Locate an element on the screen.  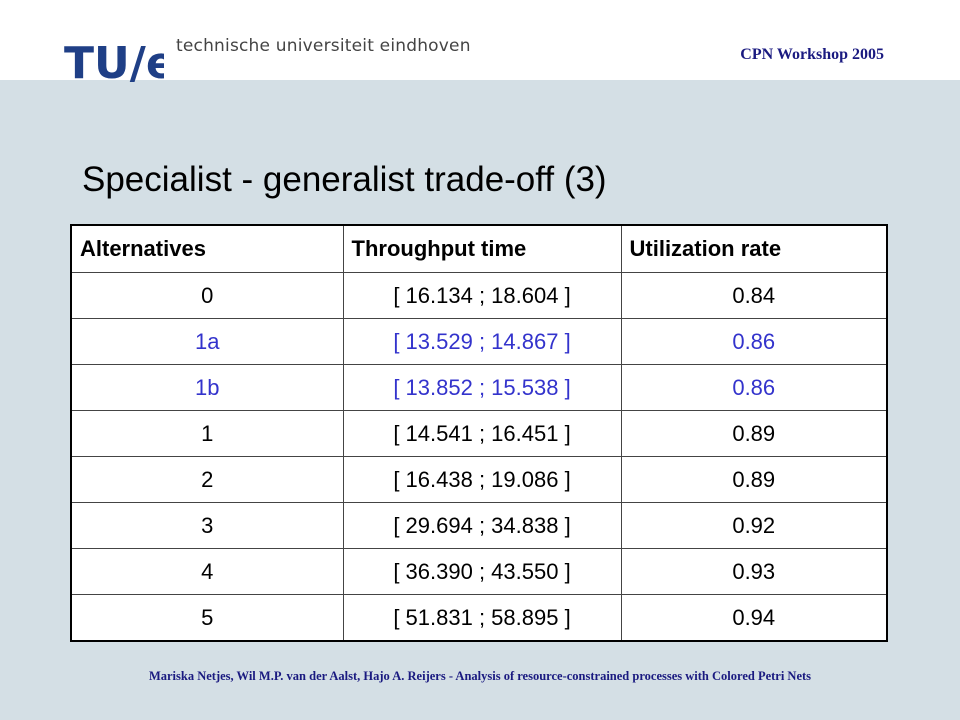
table-row: 2[ 16.438 ; 19.086 ] 0.89 is located at coordinates (479, 479).